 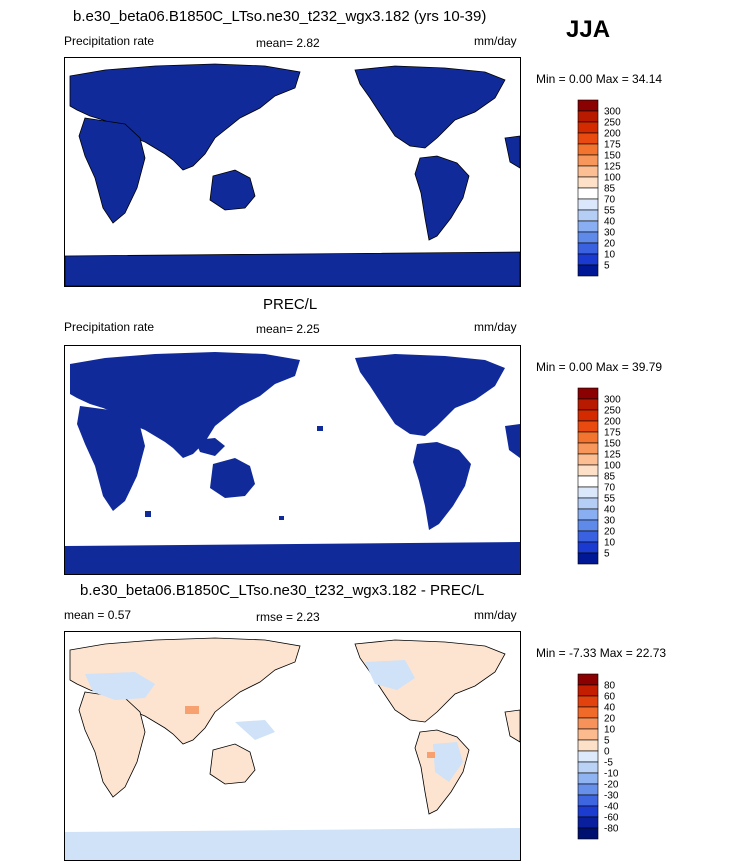 What do you see at coordinates (612, 167) in the screenshot?
I see `panel1-colorbar-label: 125` at bounding box center [612, 167].